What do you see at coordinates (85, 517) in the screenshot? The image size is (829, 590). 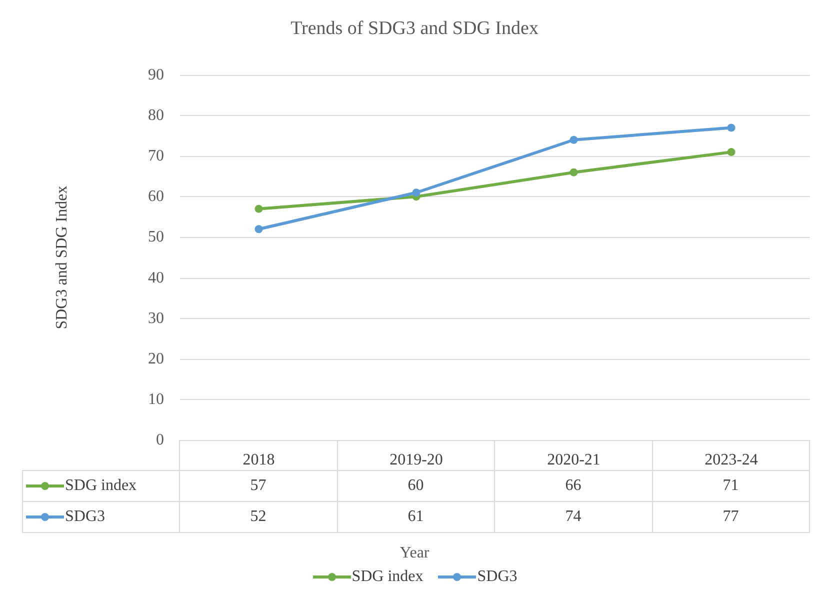 I see `legend-label: SDG3` at bounding box center [85, 517].